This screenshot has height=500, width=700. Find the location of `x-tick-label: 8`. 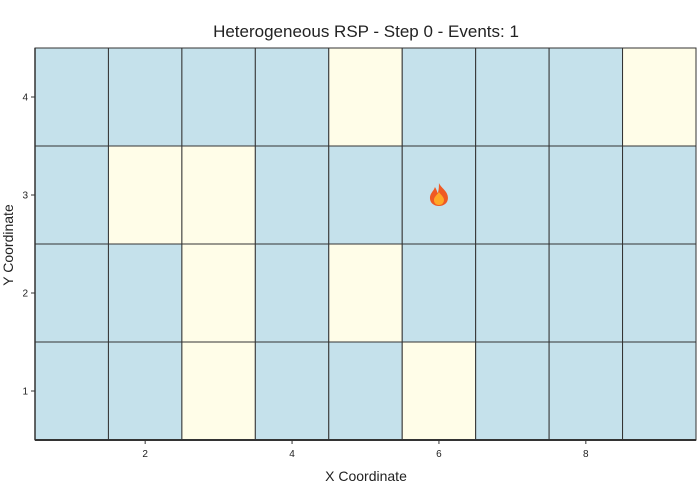

x-tick-label: 8 is located at coordinates (586, 454).